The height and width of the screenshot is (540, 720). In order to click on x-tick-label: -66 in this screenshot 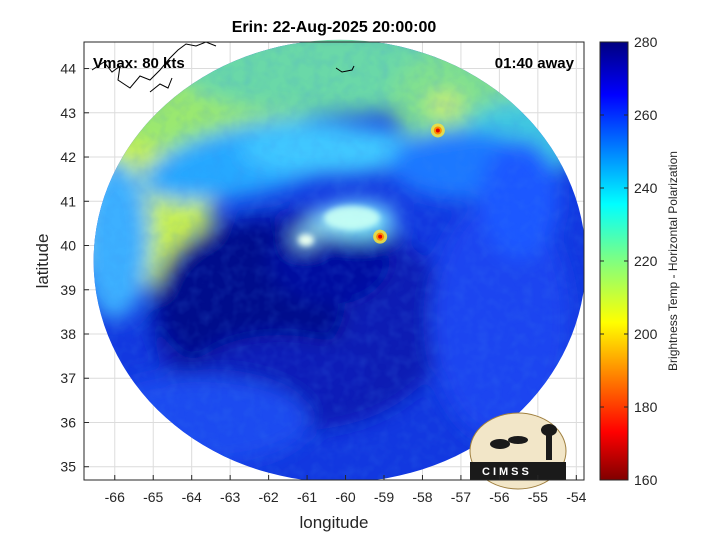, I will do `click(115, 497)`.